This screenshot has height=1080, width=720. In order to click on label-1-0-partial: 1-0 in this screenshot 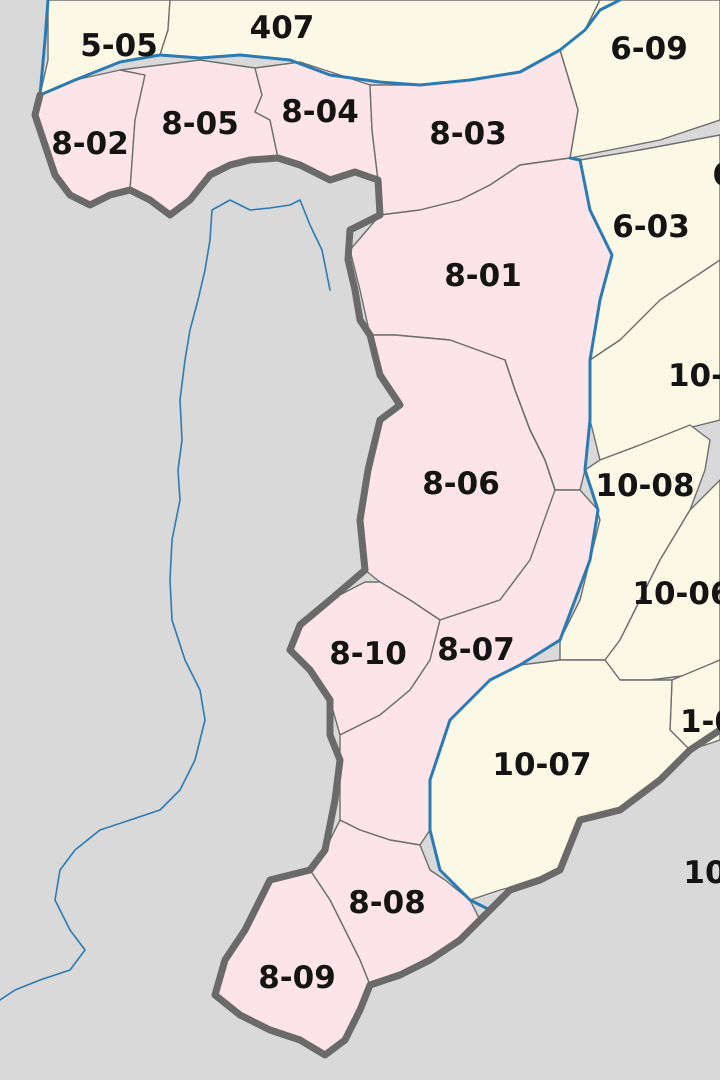, I will do `click(700, 722)`.